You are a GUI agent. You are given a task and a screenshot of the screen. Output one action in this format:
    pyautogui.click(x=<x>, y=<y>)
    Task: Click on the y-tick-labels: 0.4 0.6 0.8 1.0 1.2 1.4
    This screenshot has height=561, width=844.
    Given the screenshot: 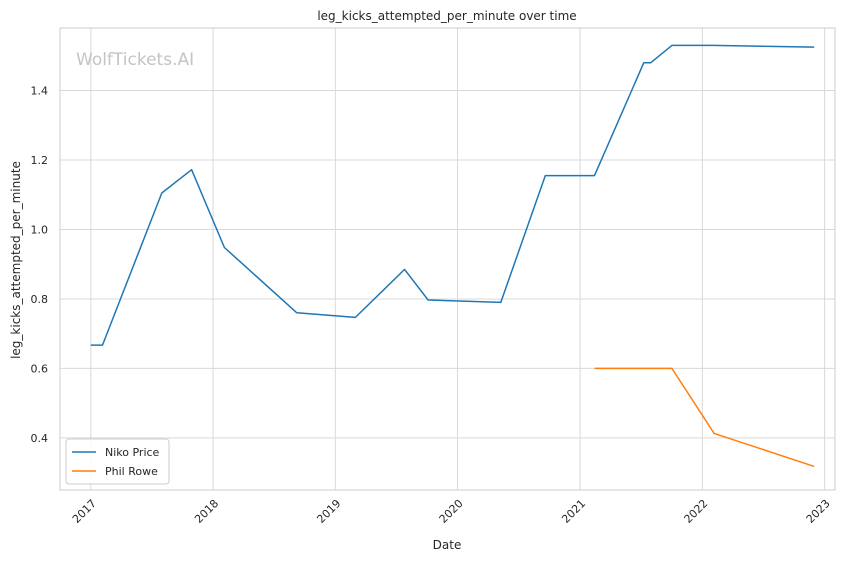 What is the action you would take?
    pyautogui.click(x=40, y=265)
    